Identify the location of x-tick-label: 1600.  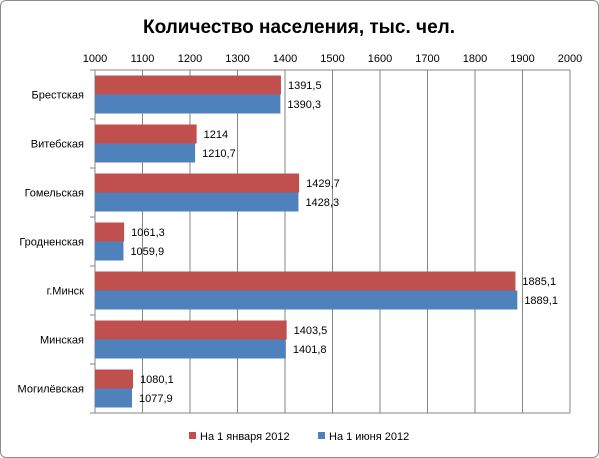
(380, 59).